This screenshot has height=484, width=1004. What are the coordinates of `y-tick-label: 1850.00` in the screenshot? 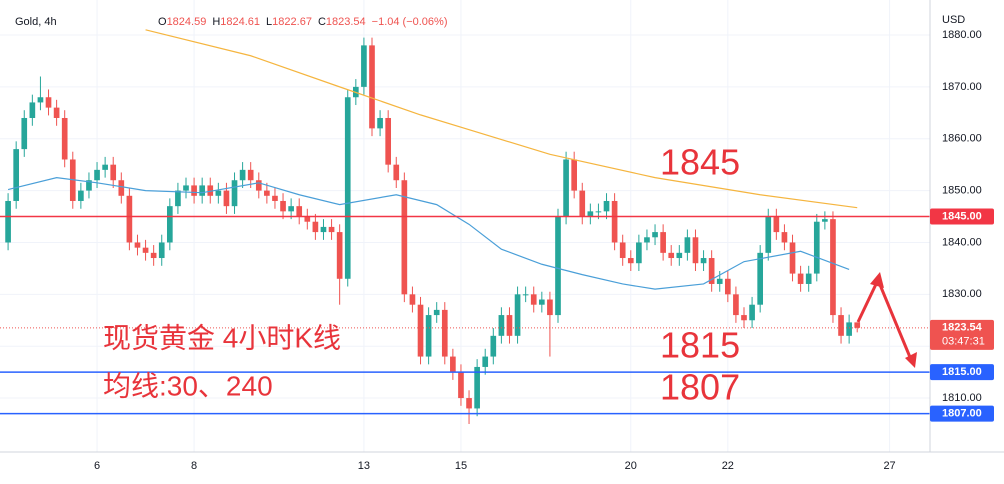 It's located at (962, 191).